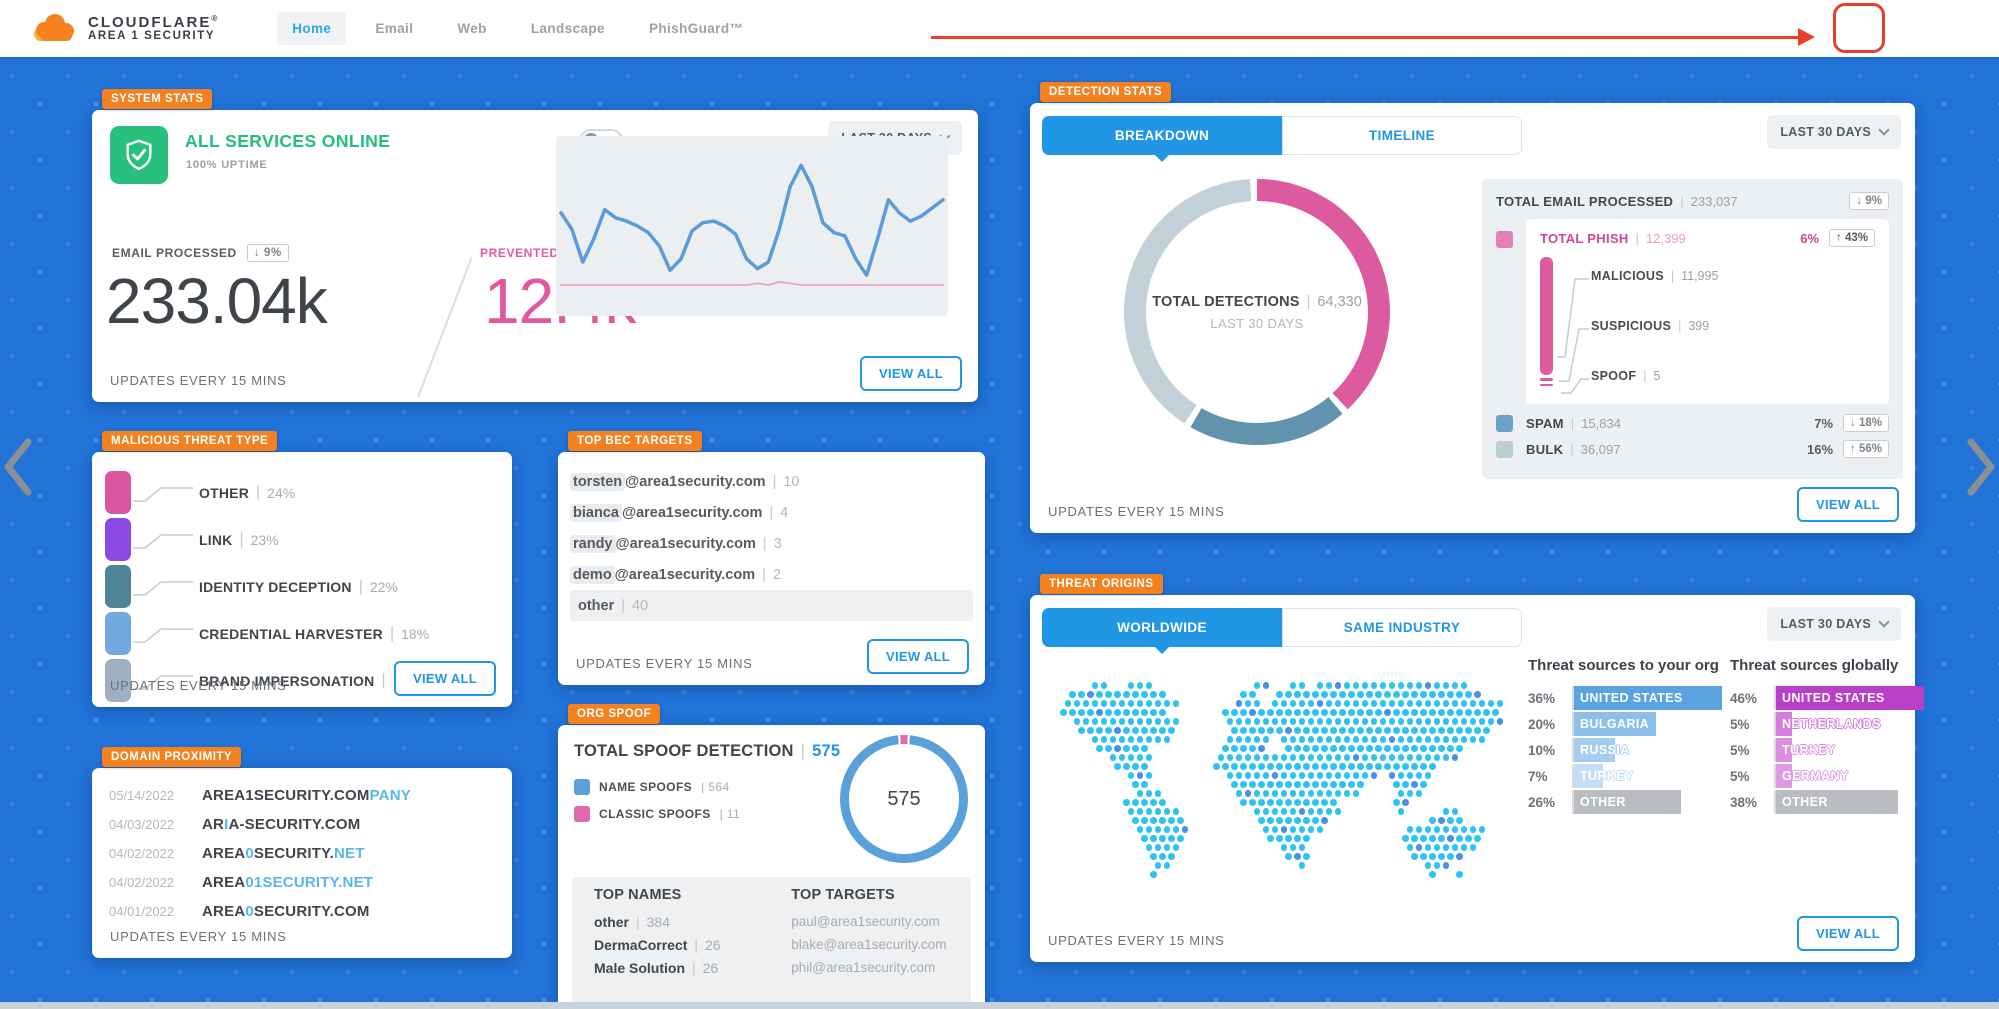 This screenshot has height=1009, width=1999. I want to click on domain-row: 04/02/2022 AREA 0 SECURITY. NET, so click(260, 853).